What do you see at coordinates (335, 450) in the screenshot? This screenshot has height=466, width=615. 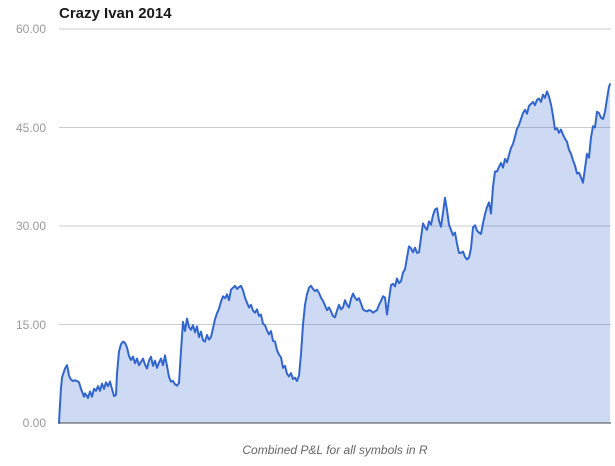 I see `chart-caption: Combined P&L for all symbols in R` at bounding box center [335, 450].